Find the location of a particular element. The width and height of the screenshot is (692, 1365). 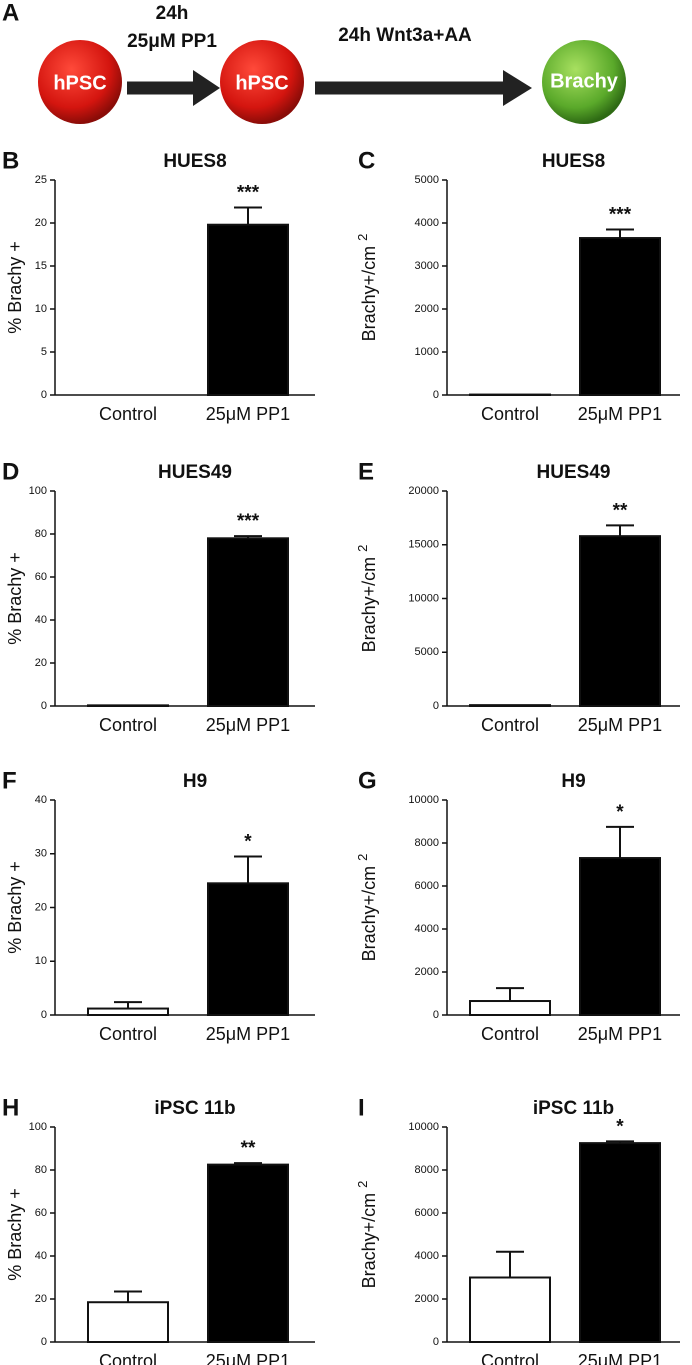

y-tick-label: 40 is located at coordinates (41, 1256).